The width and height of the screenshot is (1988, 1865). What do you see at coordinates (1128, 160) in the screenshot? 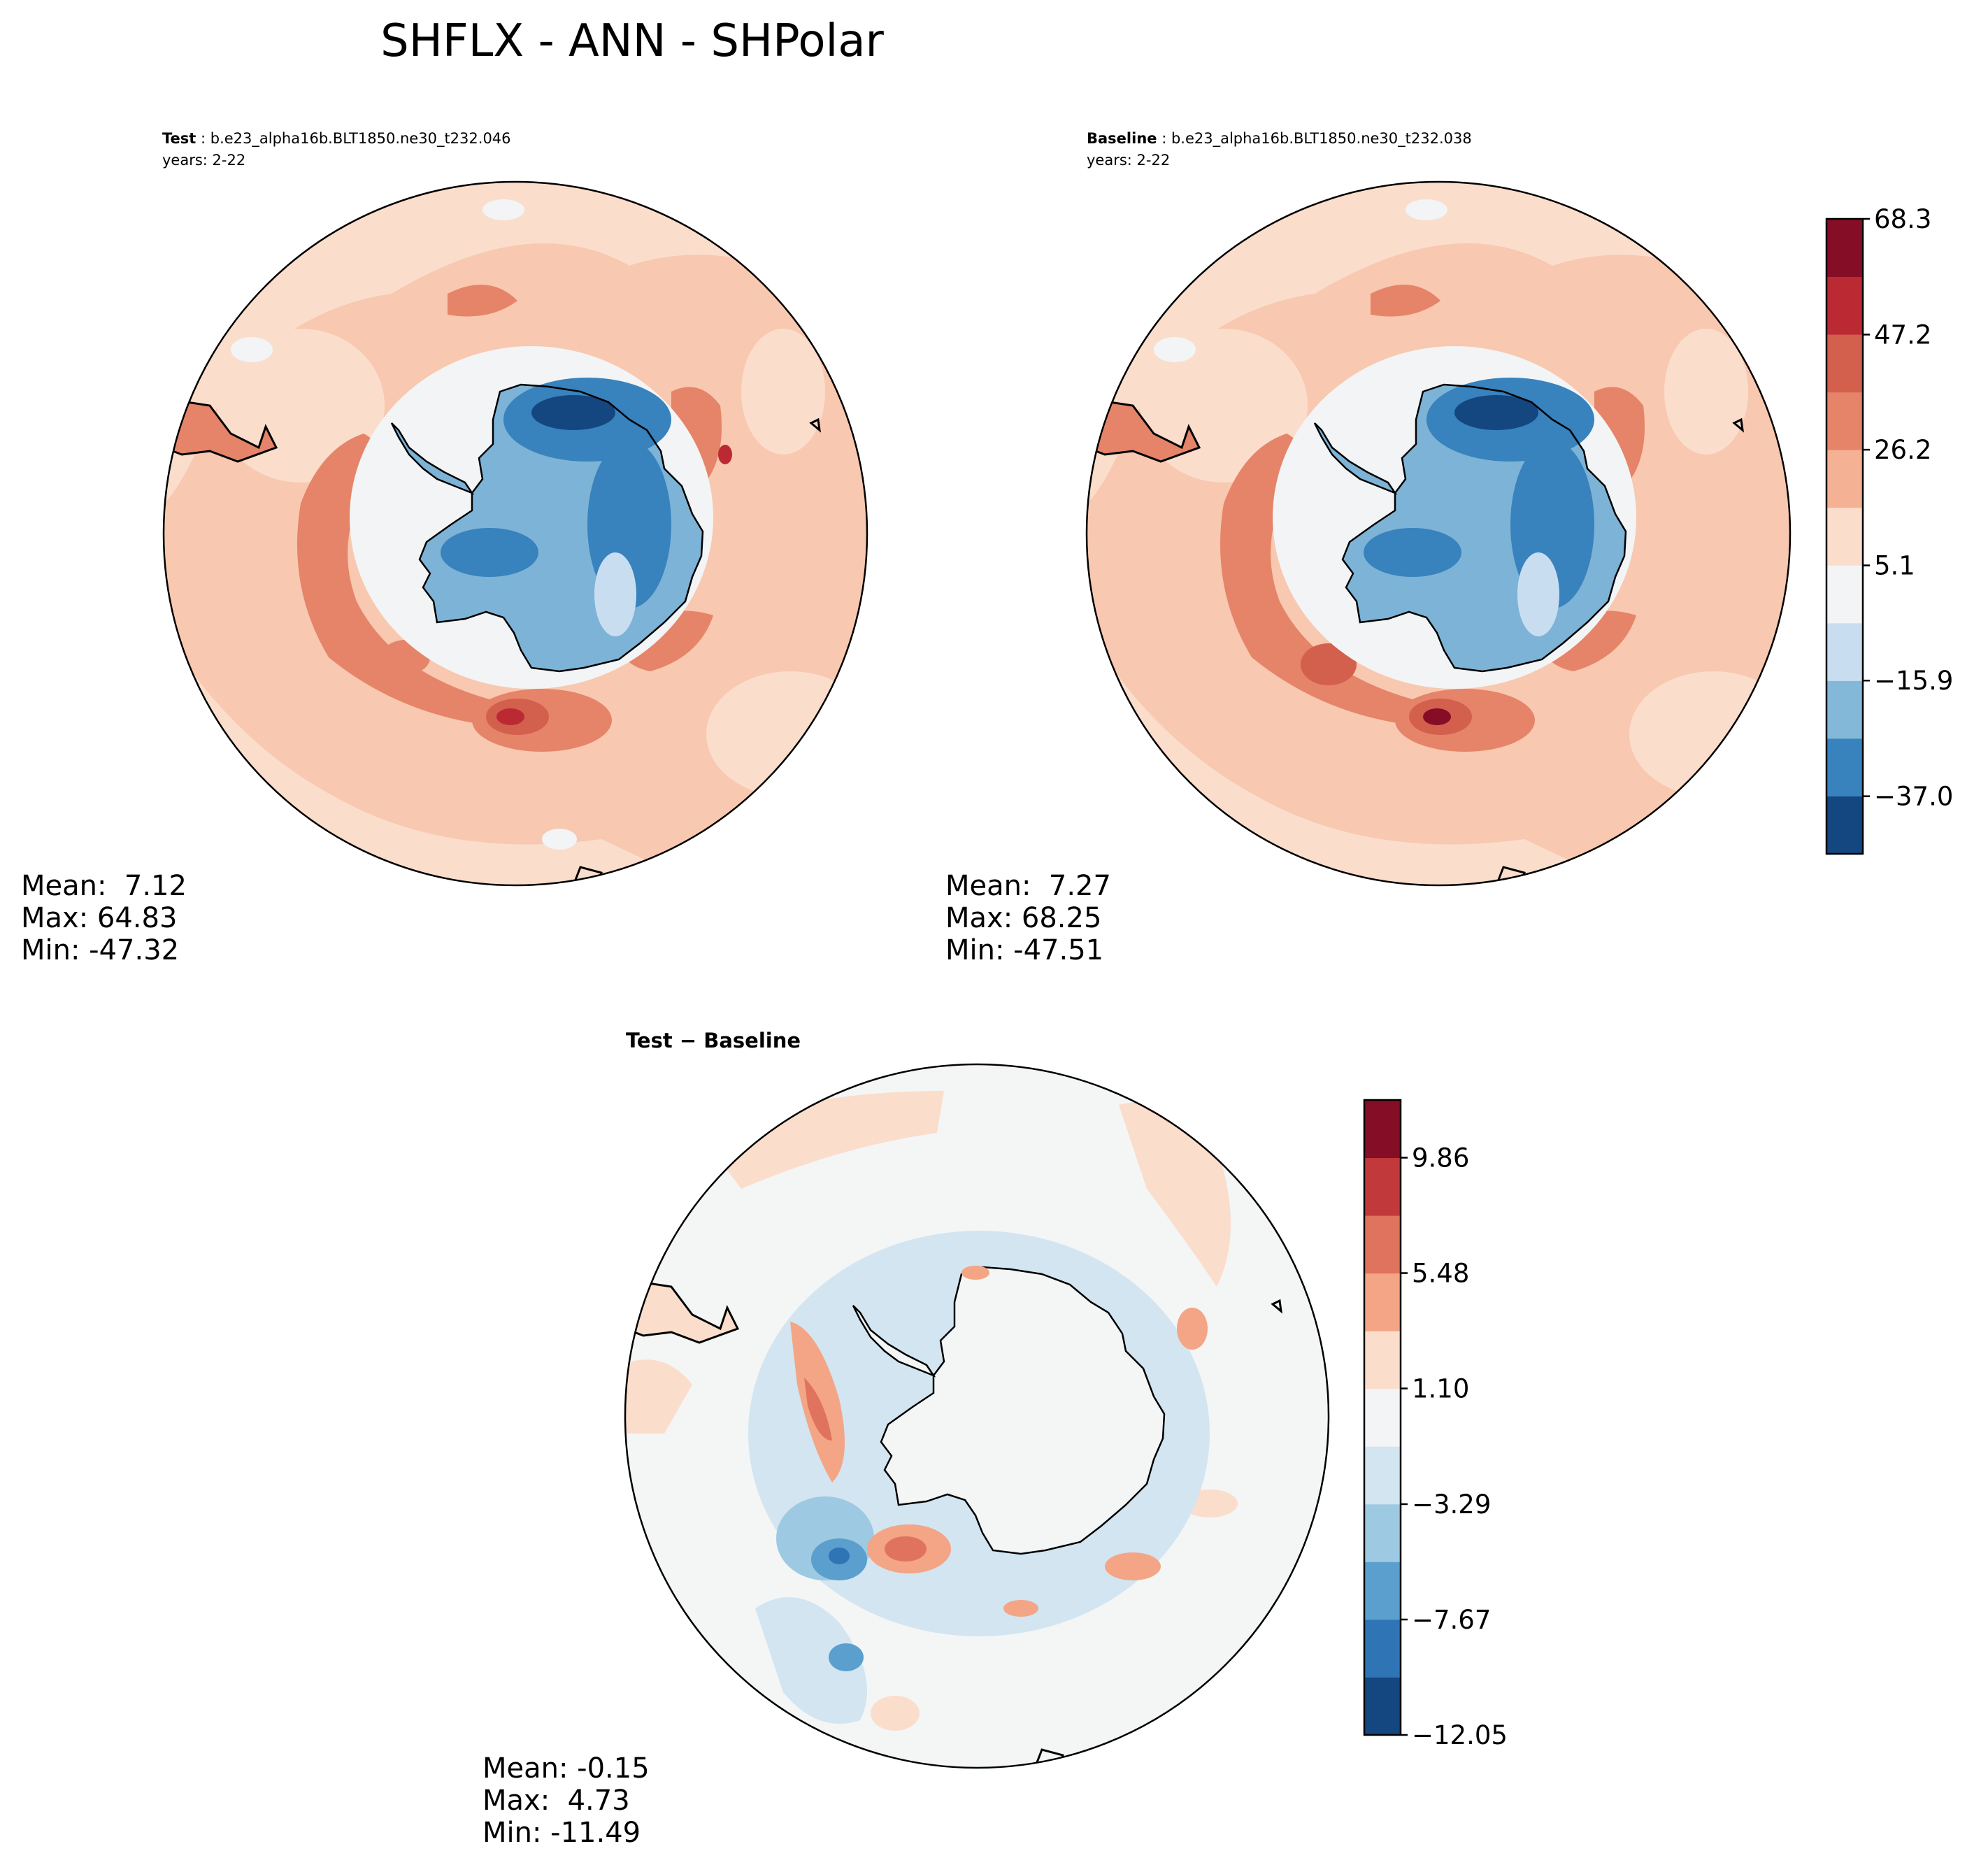
I see `panel-baseline-years: years: 2-22` at bounding box center [1128, 160].